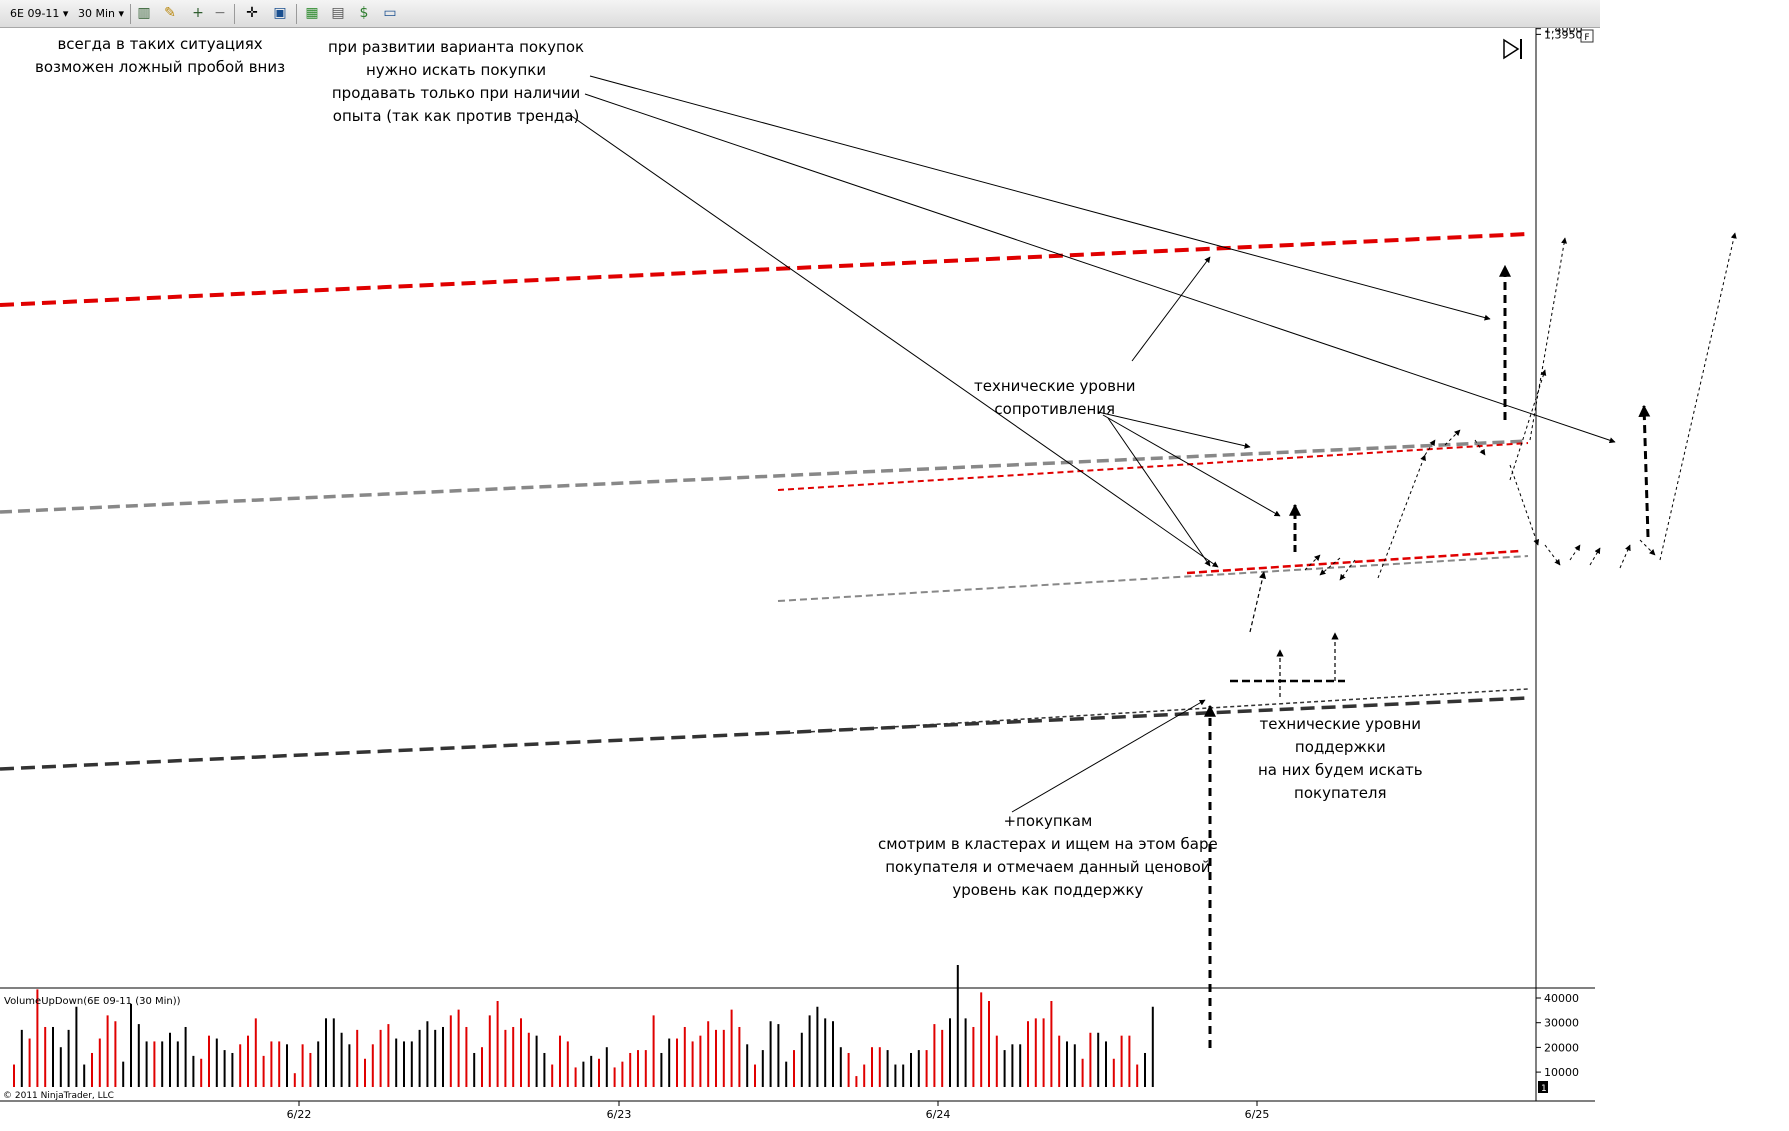  What do you see at coordinates (800, 14) in the screenshot?
I see `chart-toolbar: 6E 09-11 ▾ 30 Min ▾ ▥ ✎ + − ✛ ▣ ▦ ▤ $ ▭` at bounding box center [800, 14].